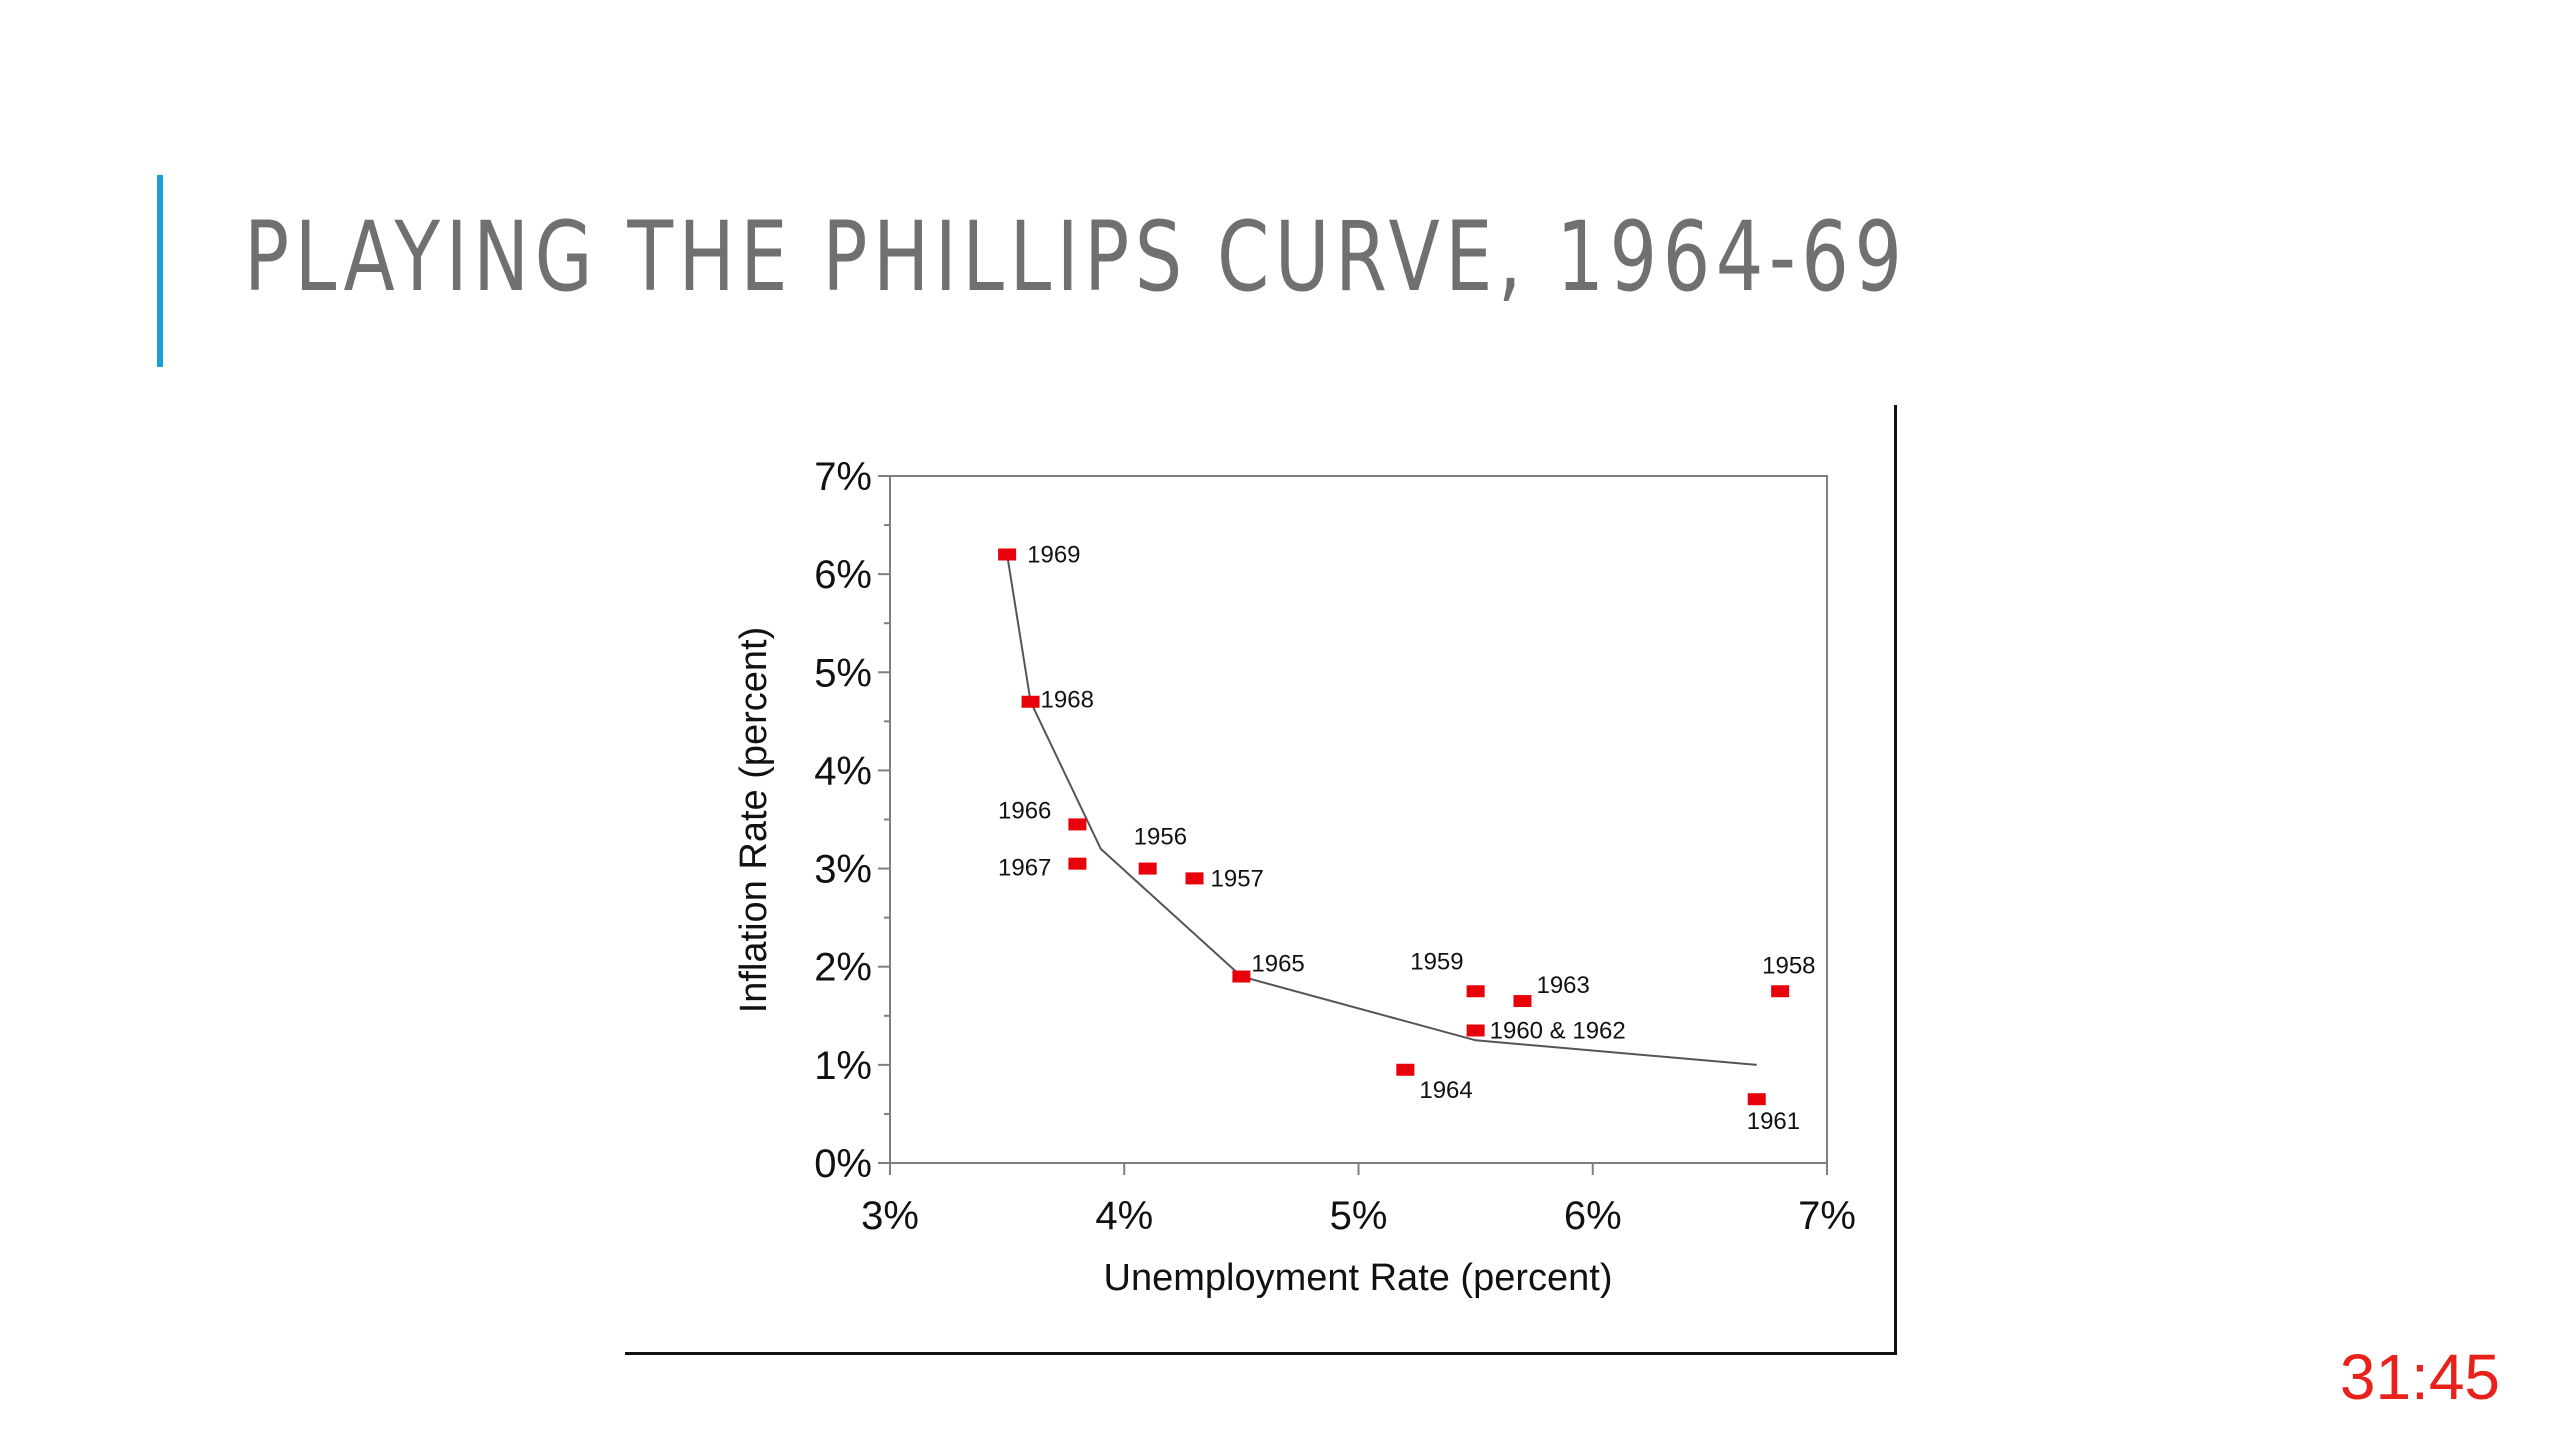 This screenshot has height=1440, width=2560. Describe the element at coordinates (843, 477) in the screenshot. I see `y-tick-label: 7%` at that location.